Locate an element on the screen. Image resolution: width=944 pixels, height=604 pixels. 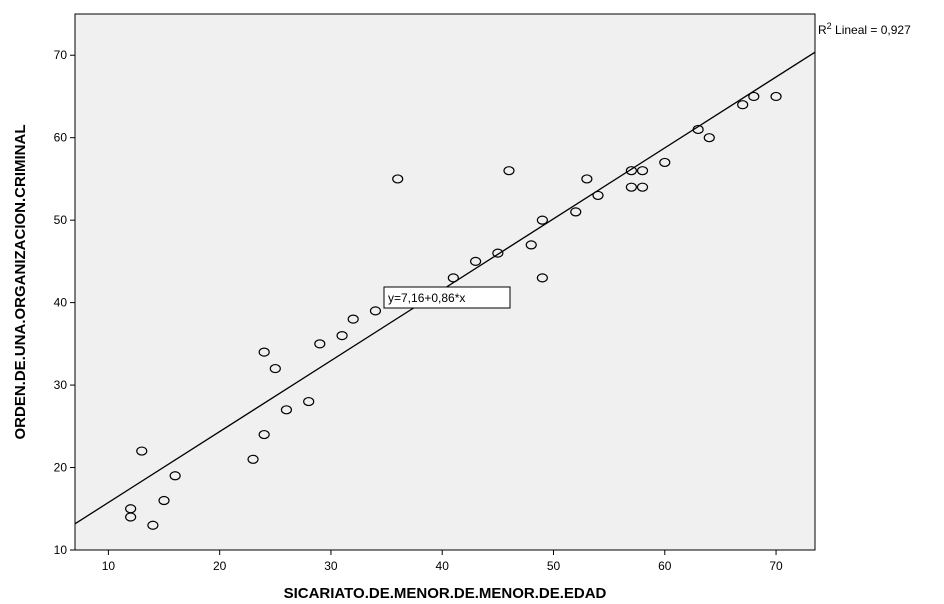
fit-equation-label: y=7,16+0,86*x is located at coordinates (447, 297).